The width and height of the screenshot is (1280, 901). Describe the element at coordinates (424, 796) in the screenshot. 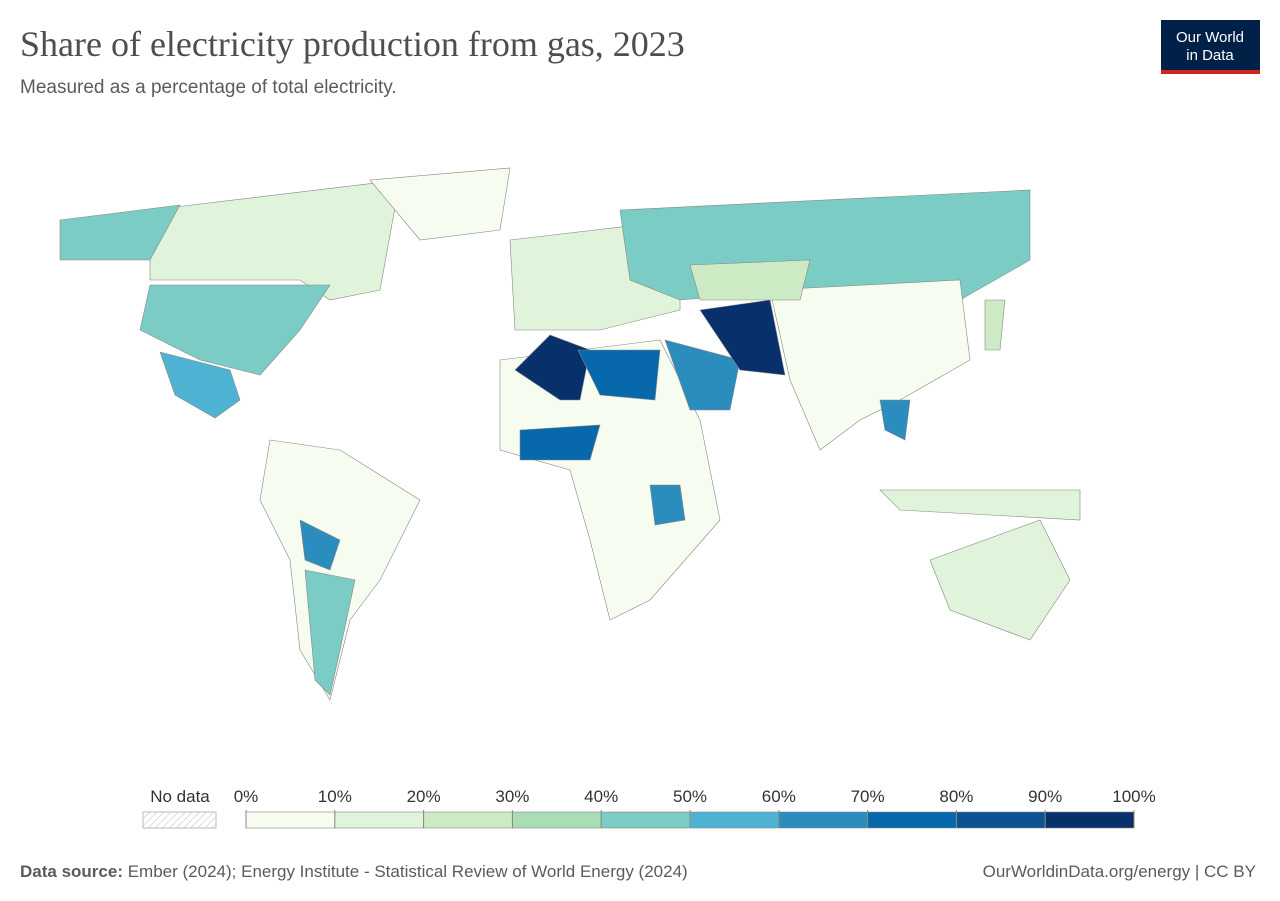

I see `legend-tick-label: 20%` at that location.